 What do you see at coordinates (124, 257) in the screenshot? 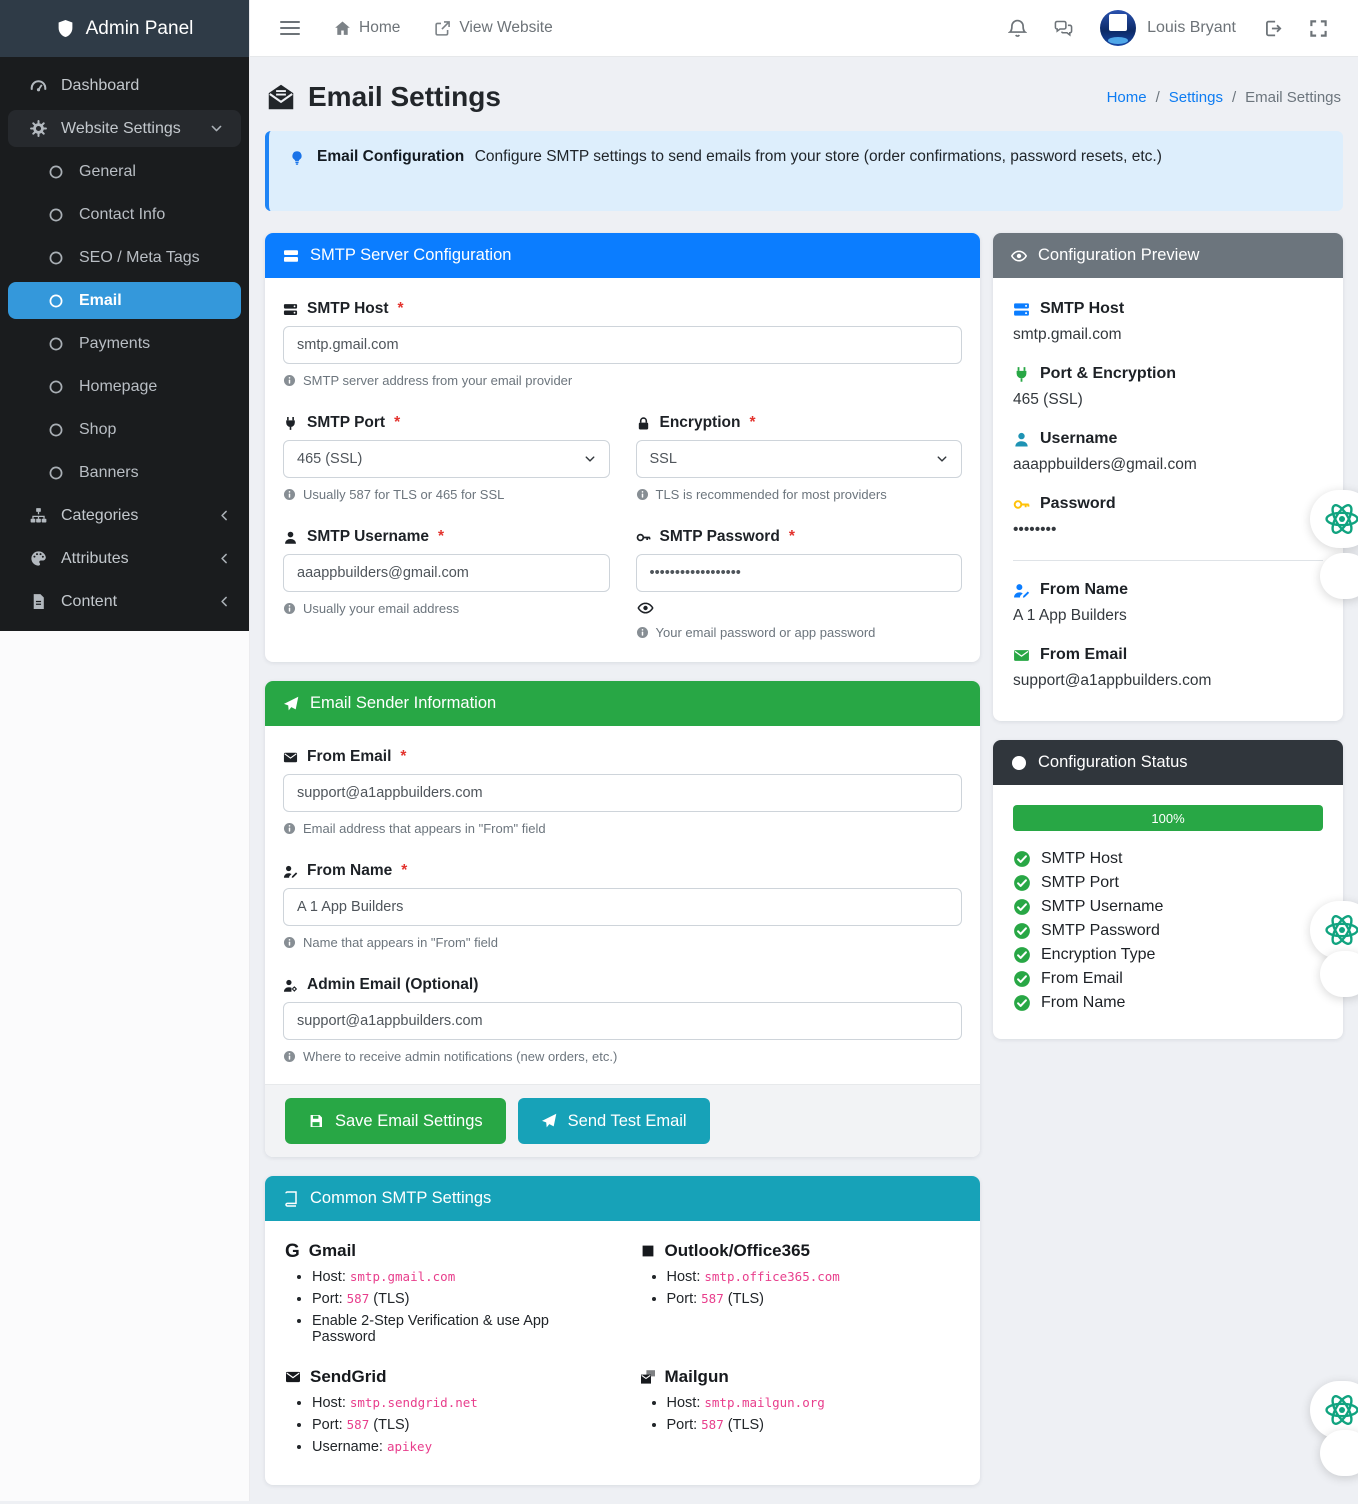
I see `sidebar-item-seo-meta-tags: SEO / Meta Tags` at bounding box center [124, 257].